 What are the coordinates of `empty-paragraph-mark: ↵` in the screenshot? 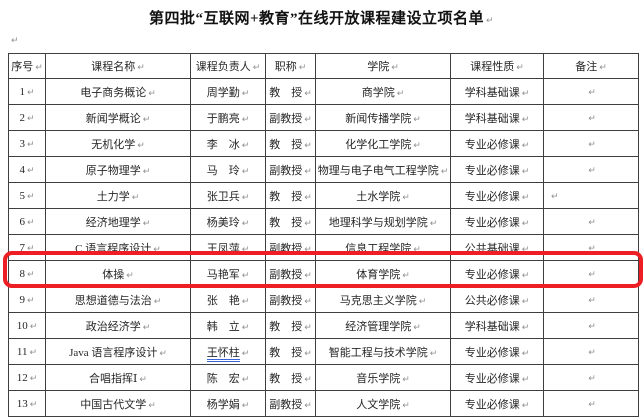 It's located at (15, 41).